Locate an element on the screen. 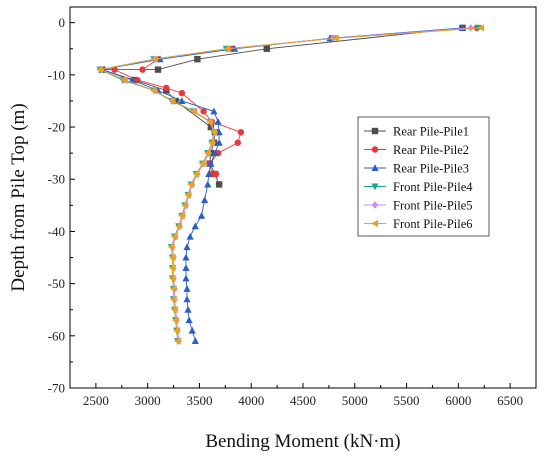 The image size is (550, 459). y-tick-label: -10 is located at coordinates (56, 74).